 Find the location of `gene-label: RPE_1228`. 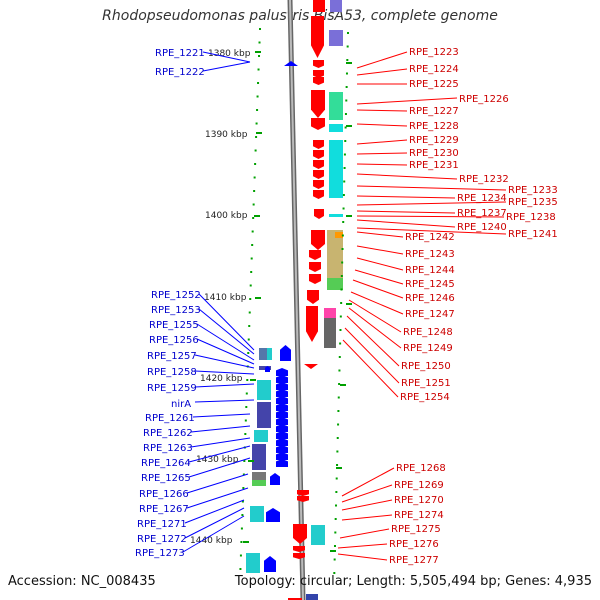

gene-label: RPE_1228 is located at coordinates (434, 126).